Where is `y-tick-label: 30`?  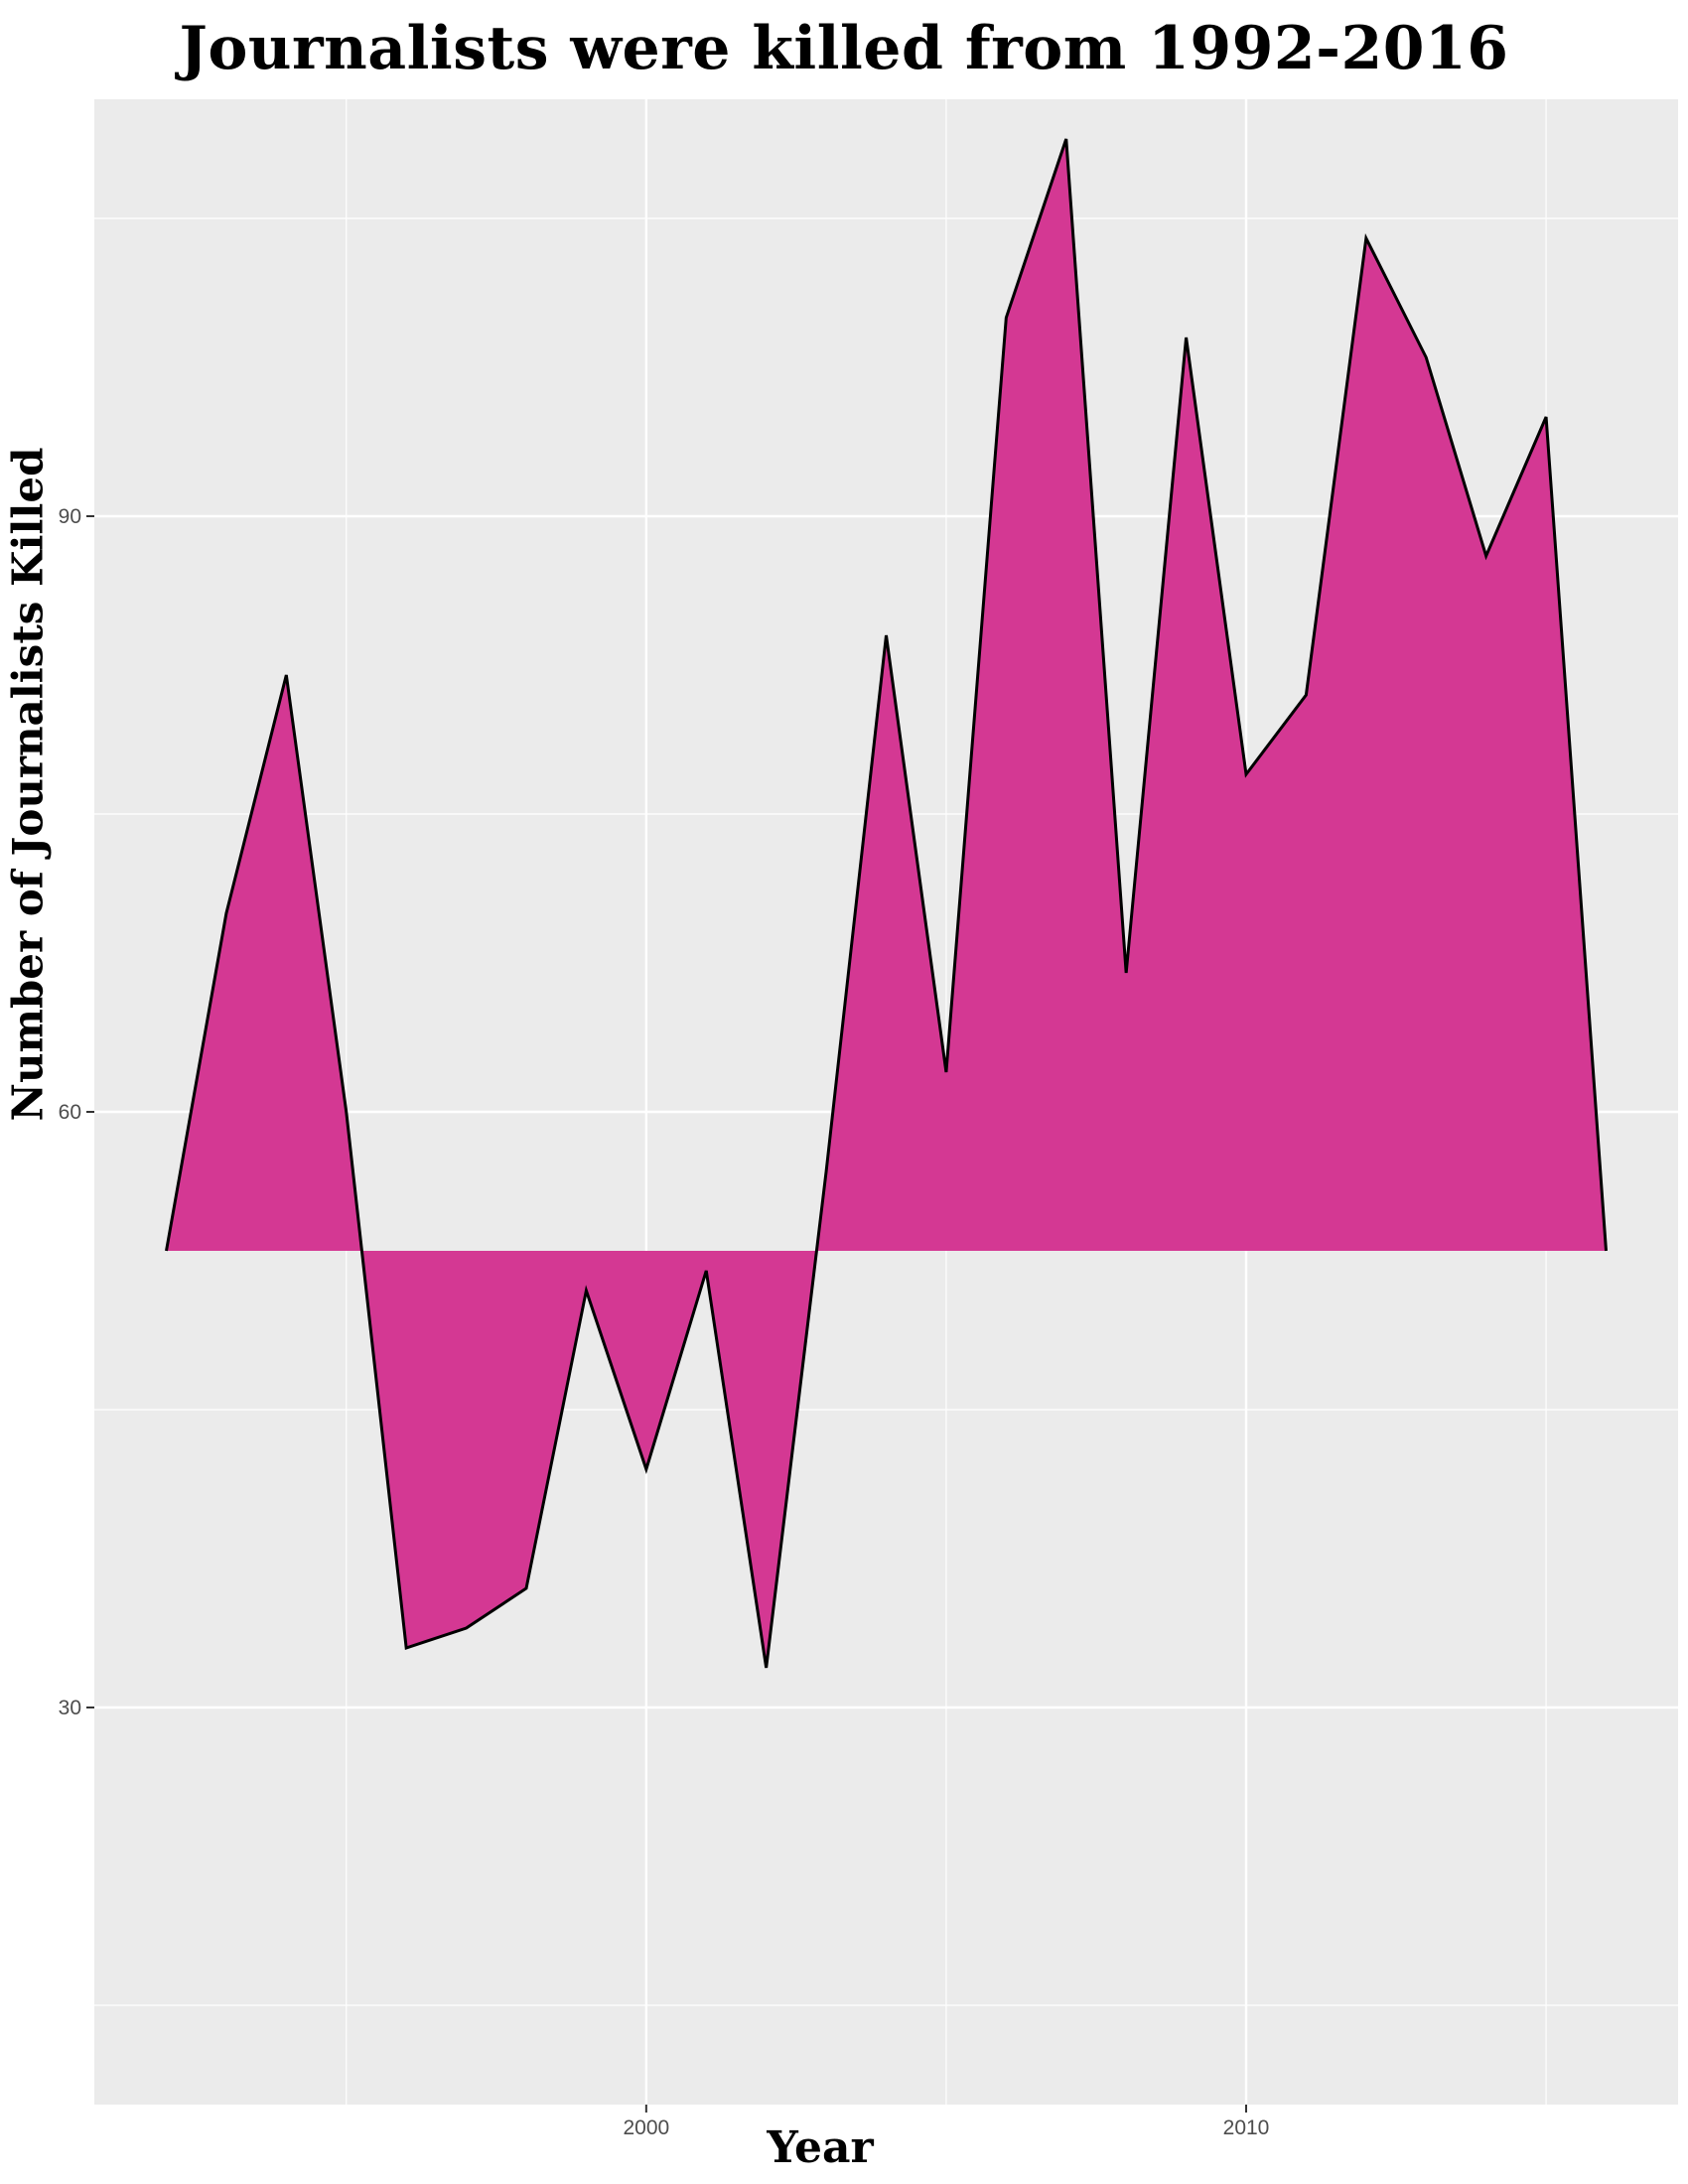 y-tick-label: 30 is located at coordinates (70, 1708).